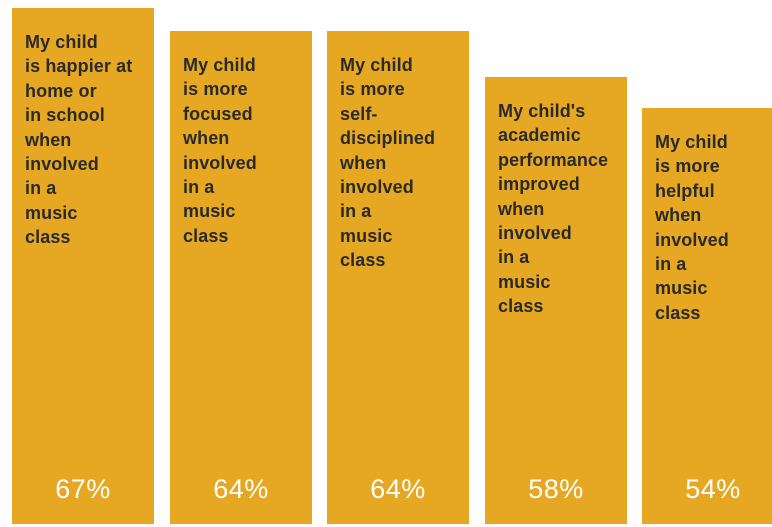  I want to click on bar-value-label: 67%, so click(83, 489).